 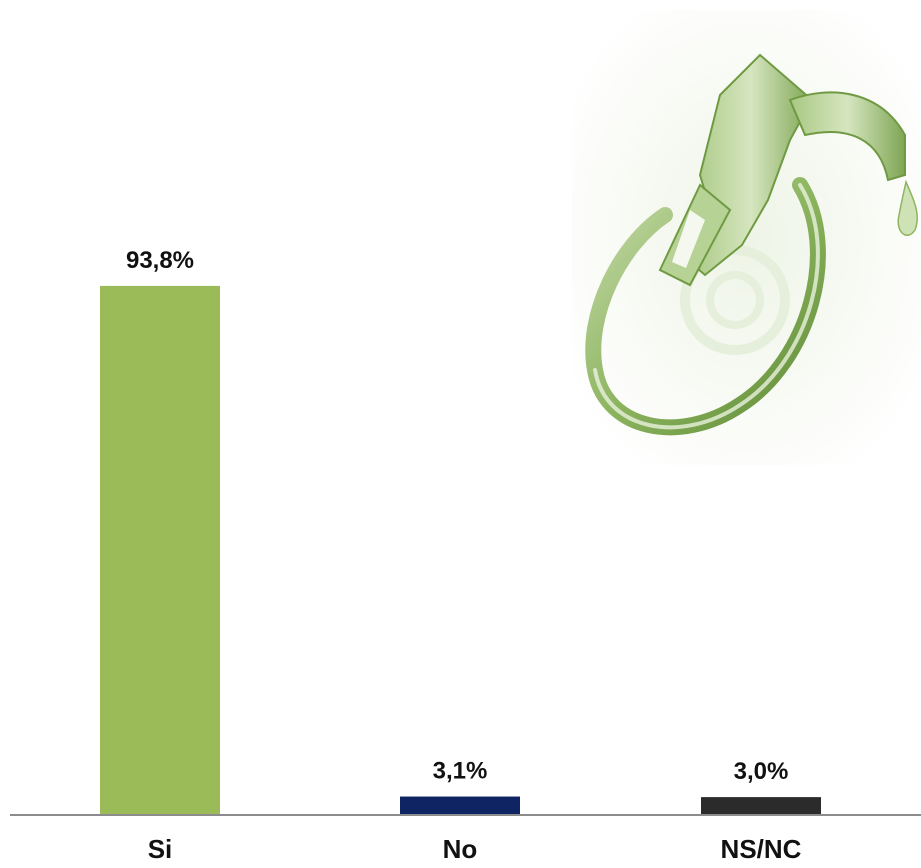 I want to click on category-label: No, so click(x=460, y=849).